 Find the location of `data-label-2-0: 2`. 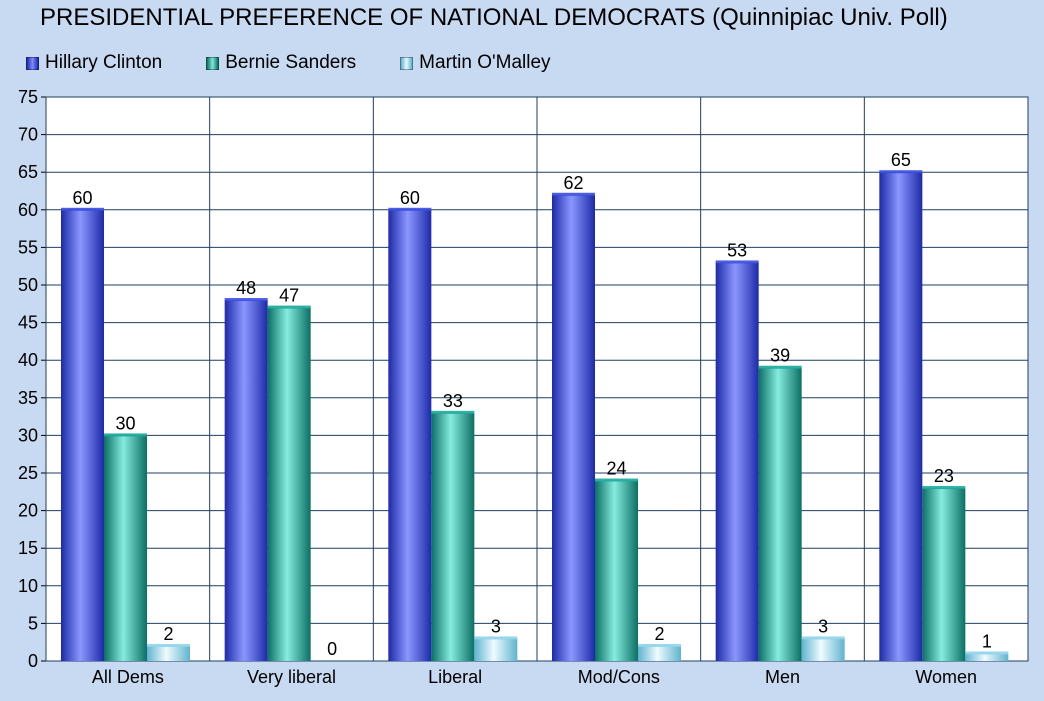

data-label-2-0: 2 is located at coordinates (168, 634).